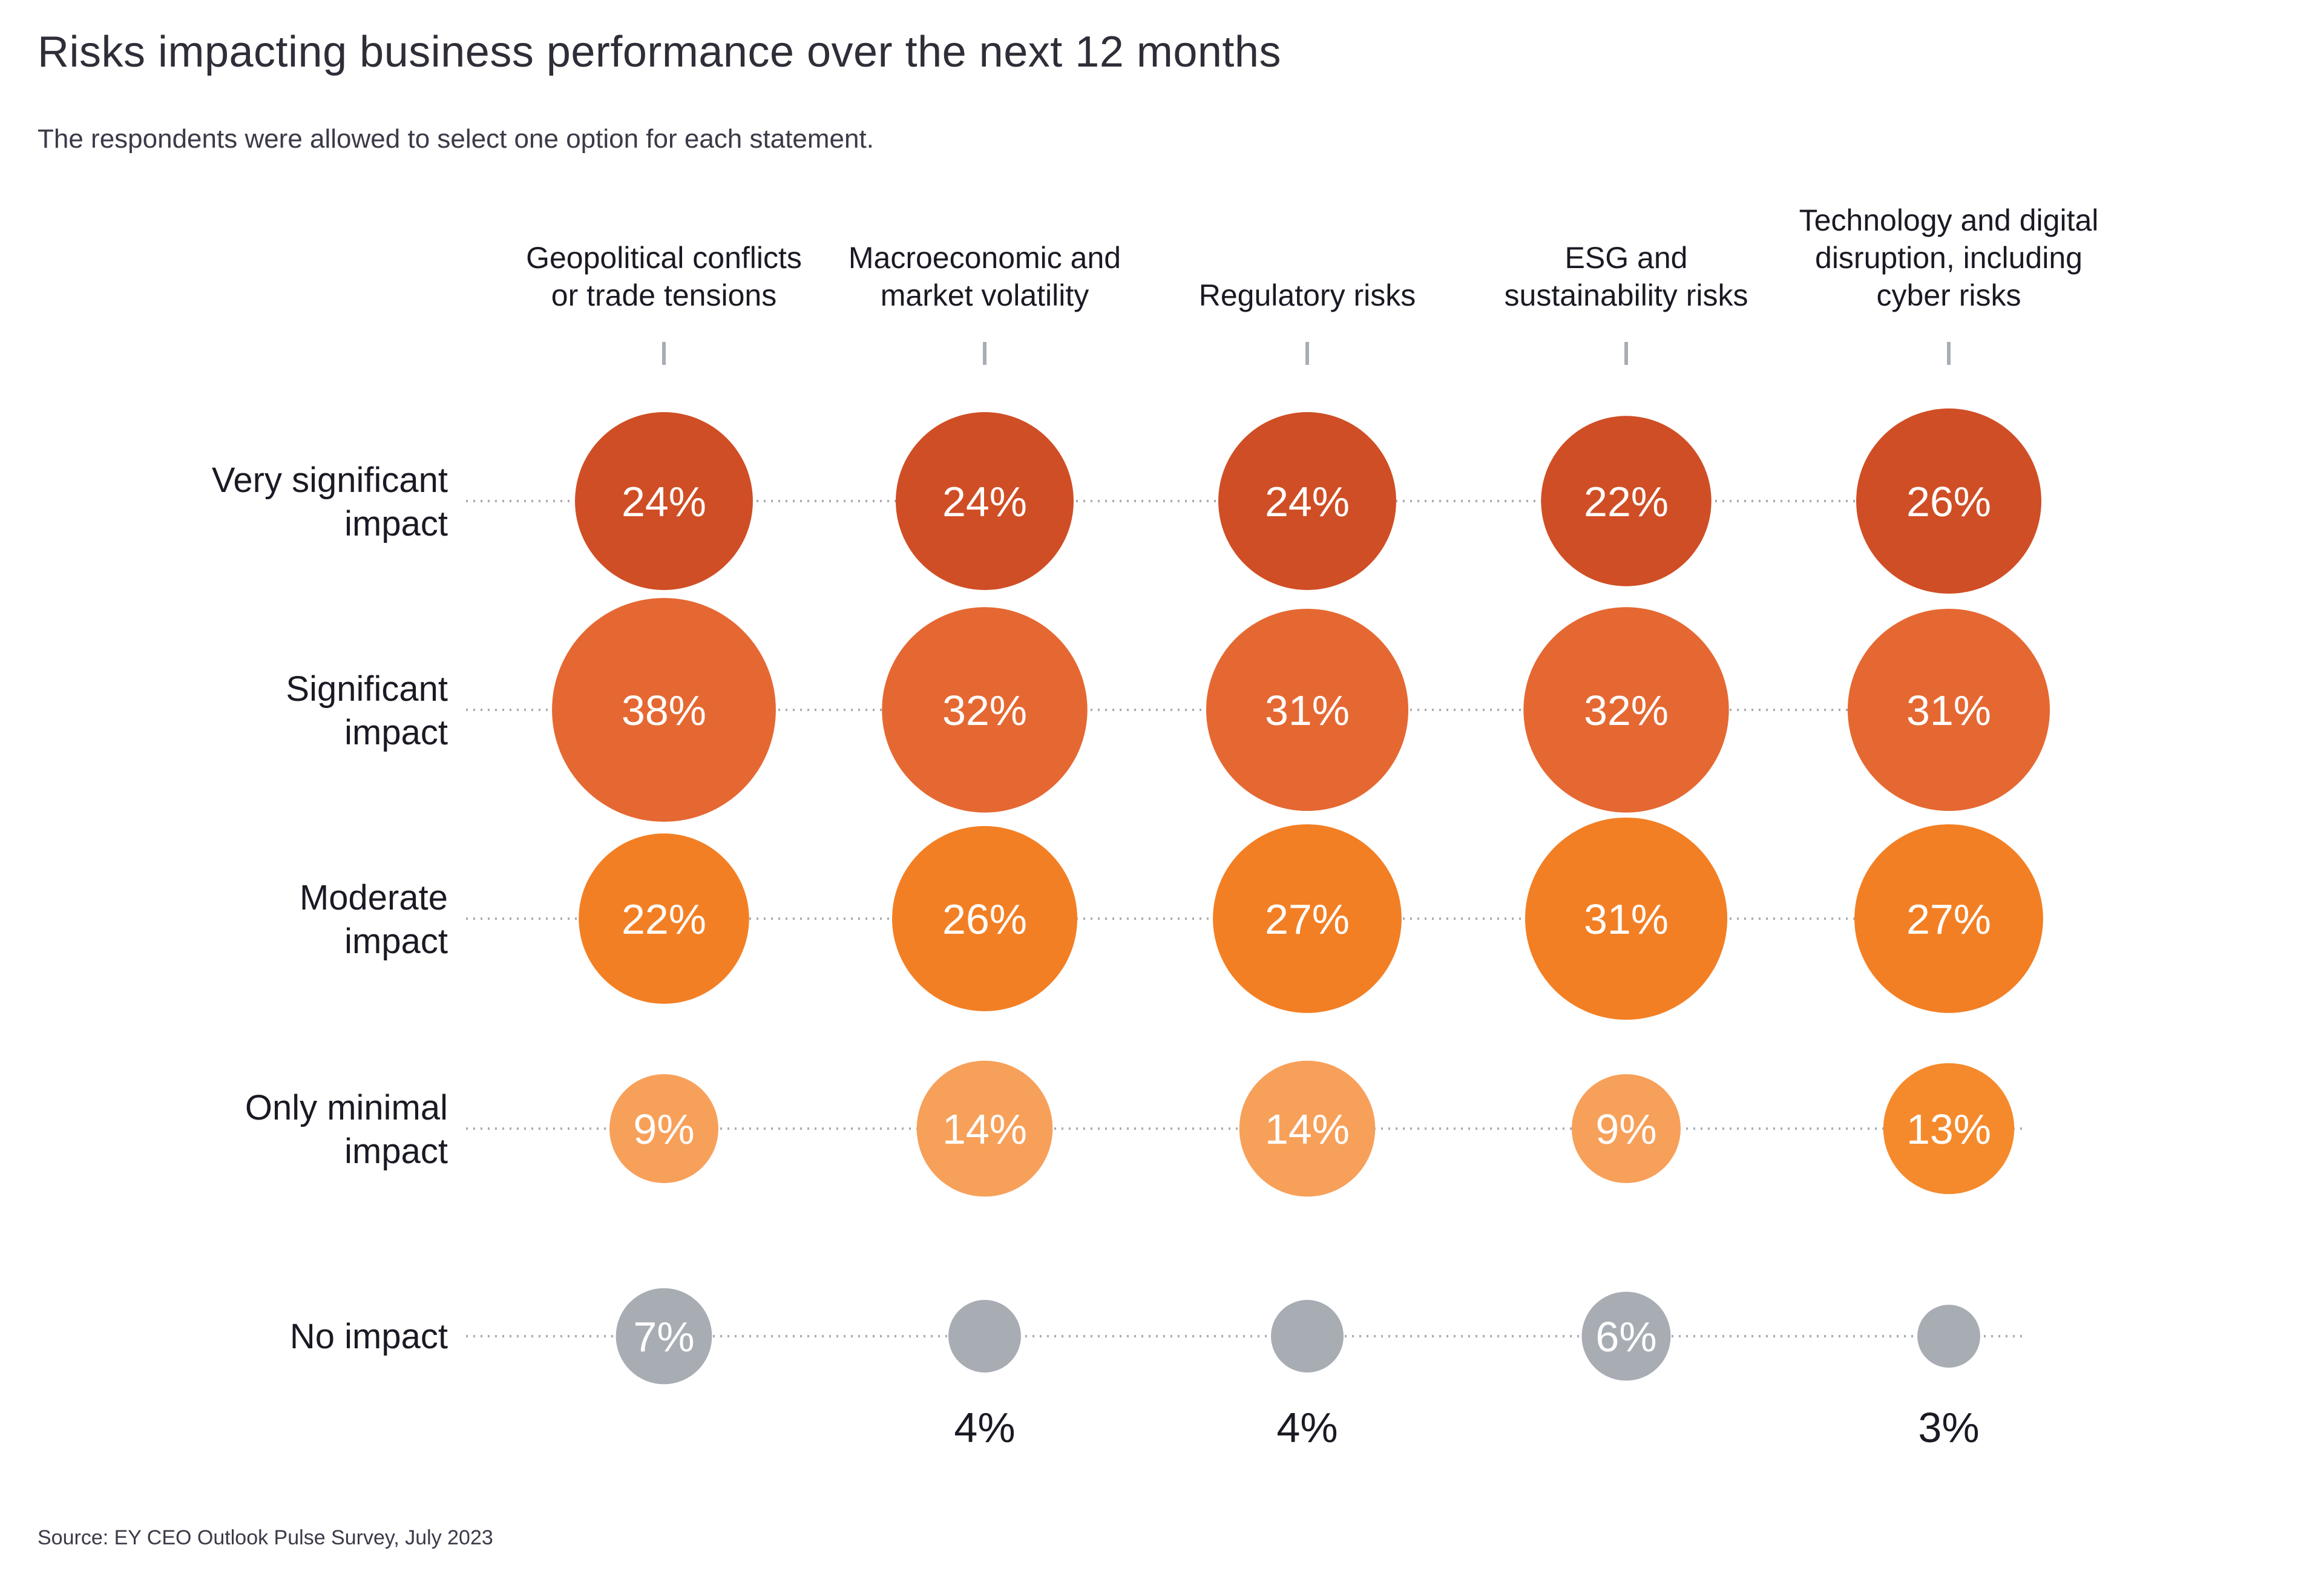  What do you see at coordinates (346, 1108) in the screenshot?
I see `row-label: Only minimal` at bounding box center [346, 1108].